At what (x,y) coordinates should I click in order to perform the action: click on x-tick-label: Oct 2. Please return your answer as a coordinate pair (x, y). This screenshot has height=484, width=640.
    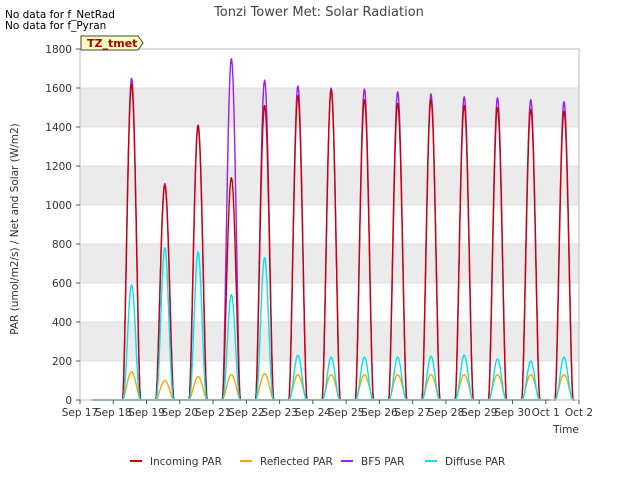
    Looking at the image, I should click on (579, 413).